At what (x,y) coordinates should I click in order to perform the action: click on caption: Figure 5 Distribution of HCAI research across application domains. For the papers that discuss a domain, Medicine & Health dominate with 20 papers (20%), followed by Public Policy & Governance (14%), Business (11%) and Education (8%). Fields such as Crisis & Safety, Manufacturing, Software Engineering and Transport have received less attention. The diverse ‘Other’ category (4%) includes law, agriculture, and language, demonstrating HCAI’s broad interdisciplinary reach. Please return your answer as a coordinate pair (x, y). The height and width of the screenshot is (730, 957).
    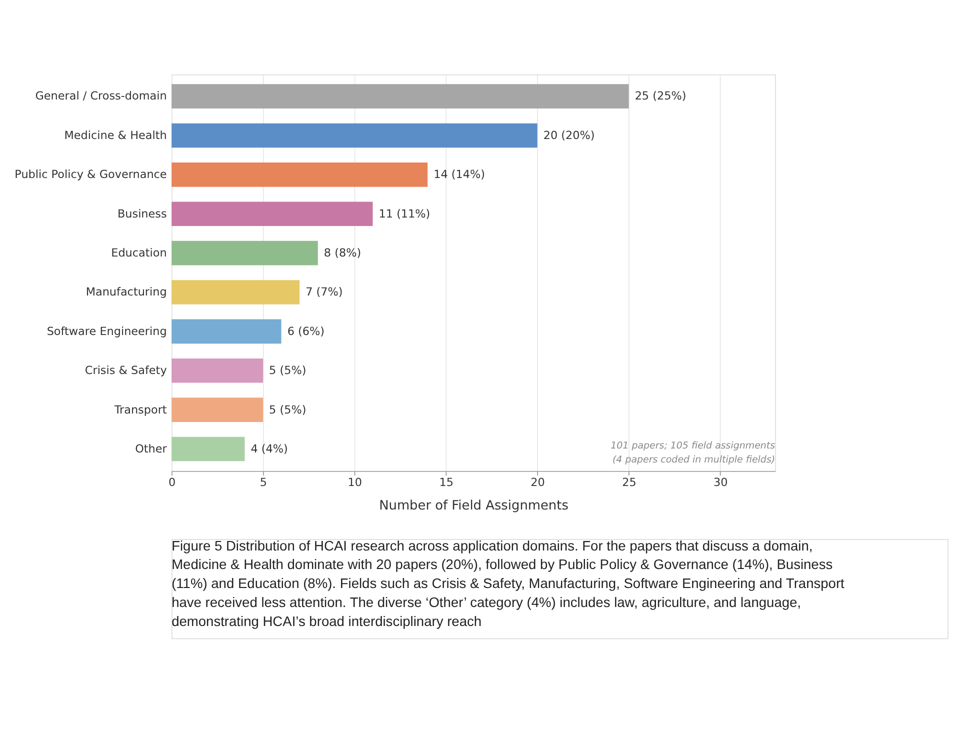
    Looking at the image, I should click on (508, 584).